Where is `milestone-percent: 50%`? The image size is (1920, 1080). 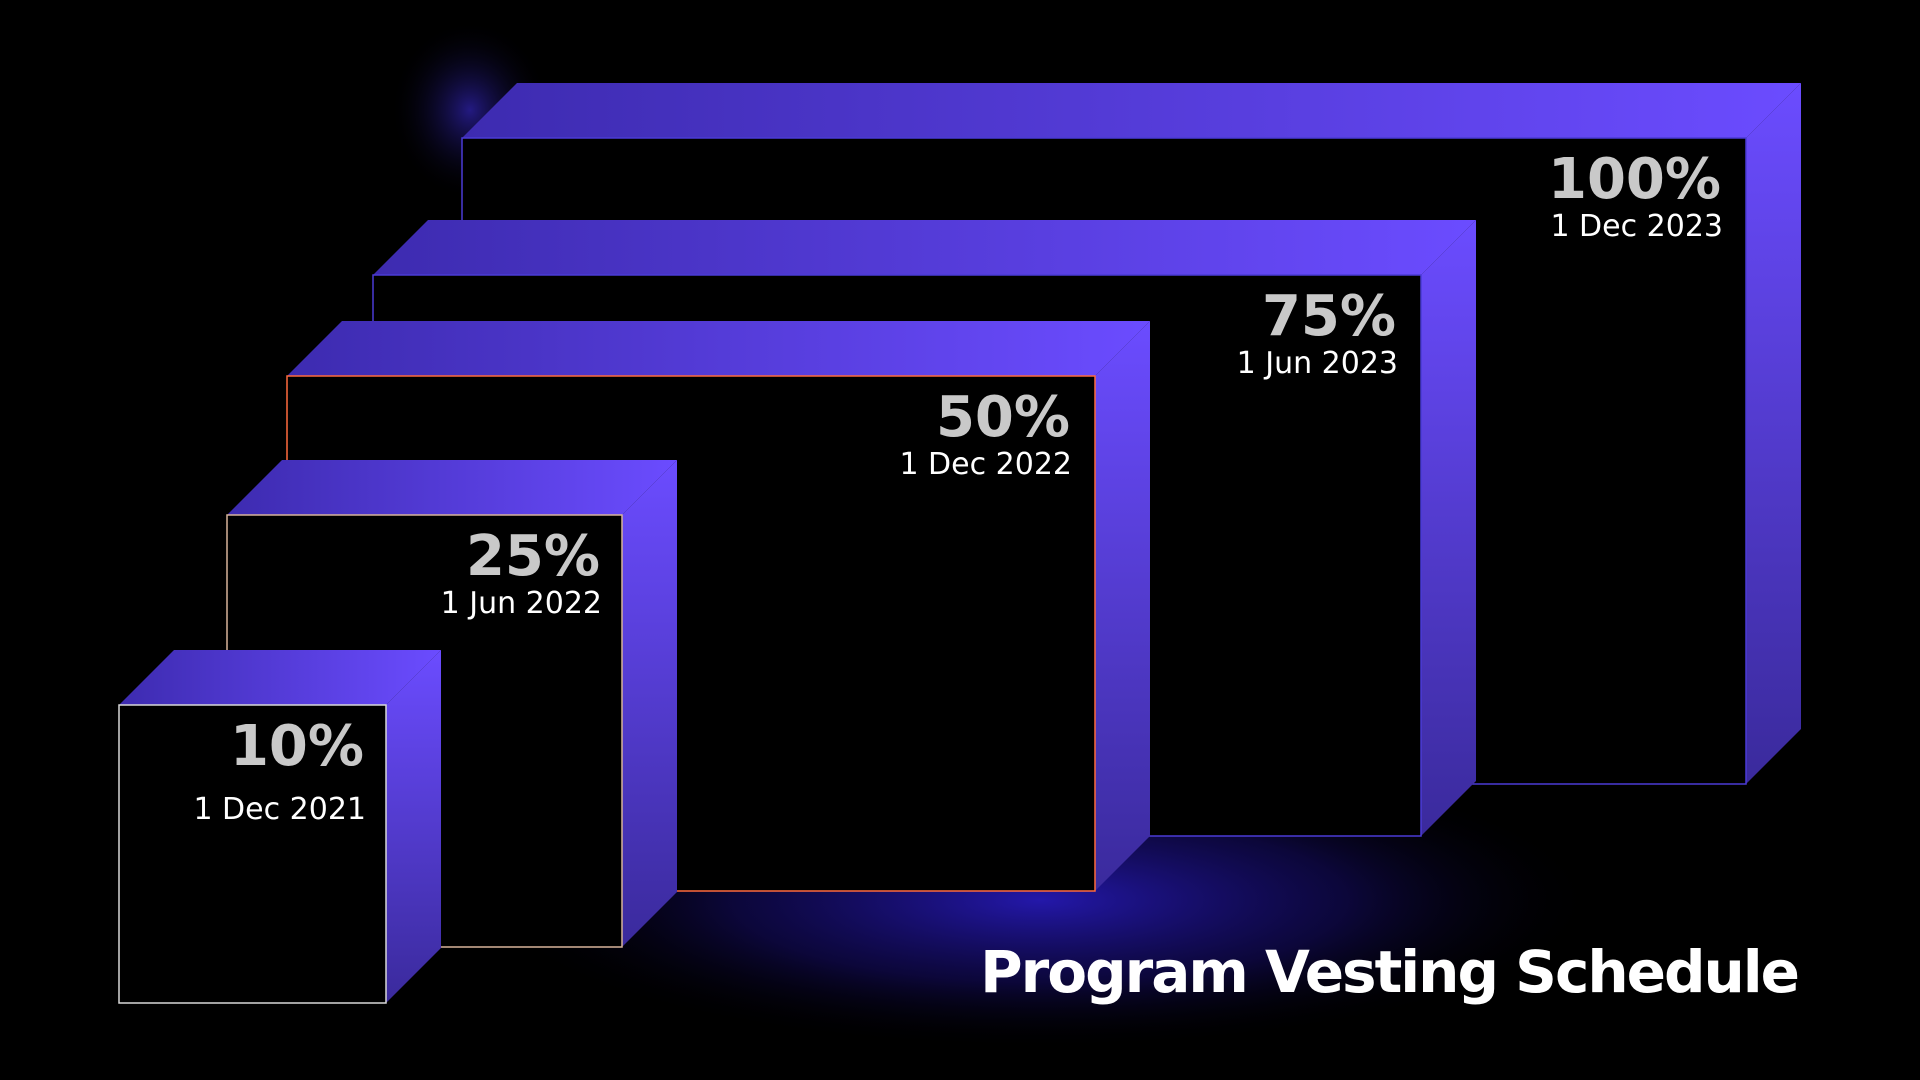 milestone-percent: 50% is located at coordinates (1003, 417).